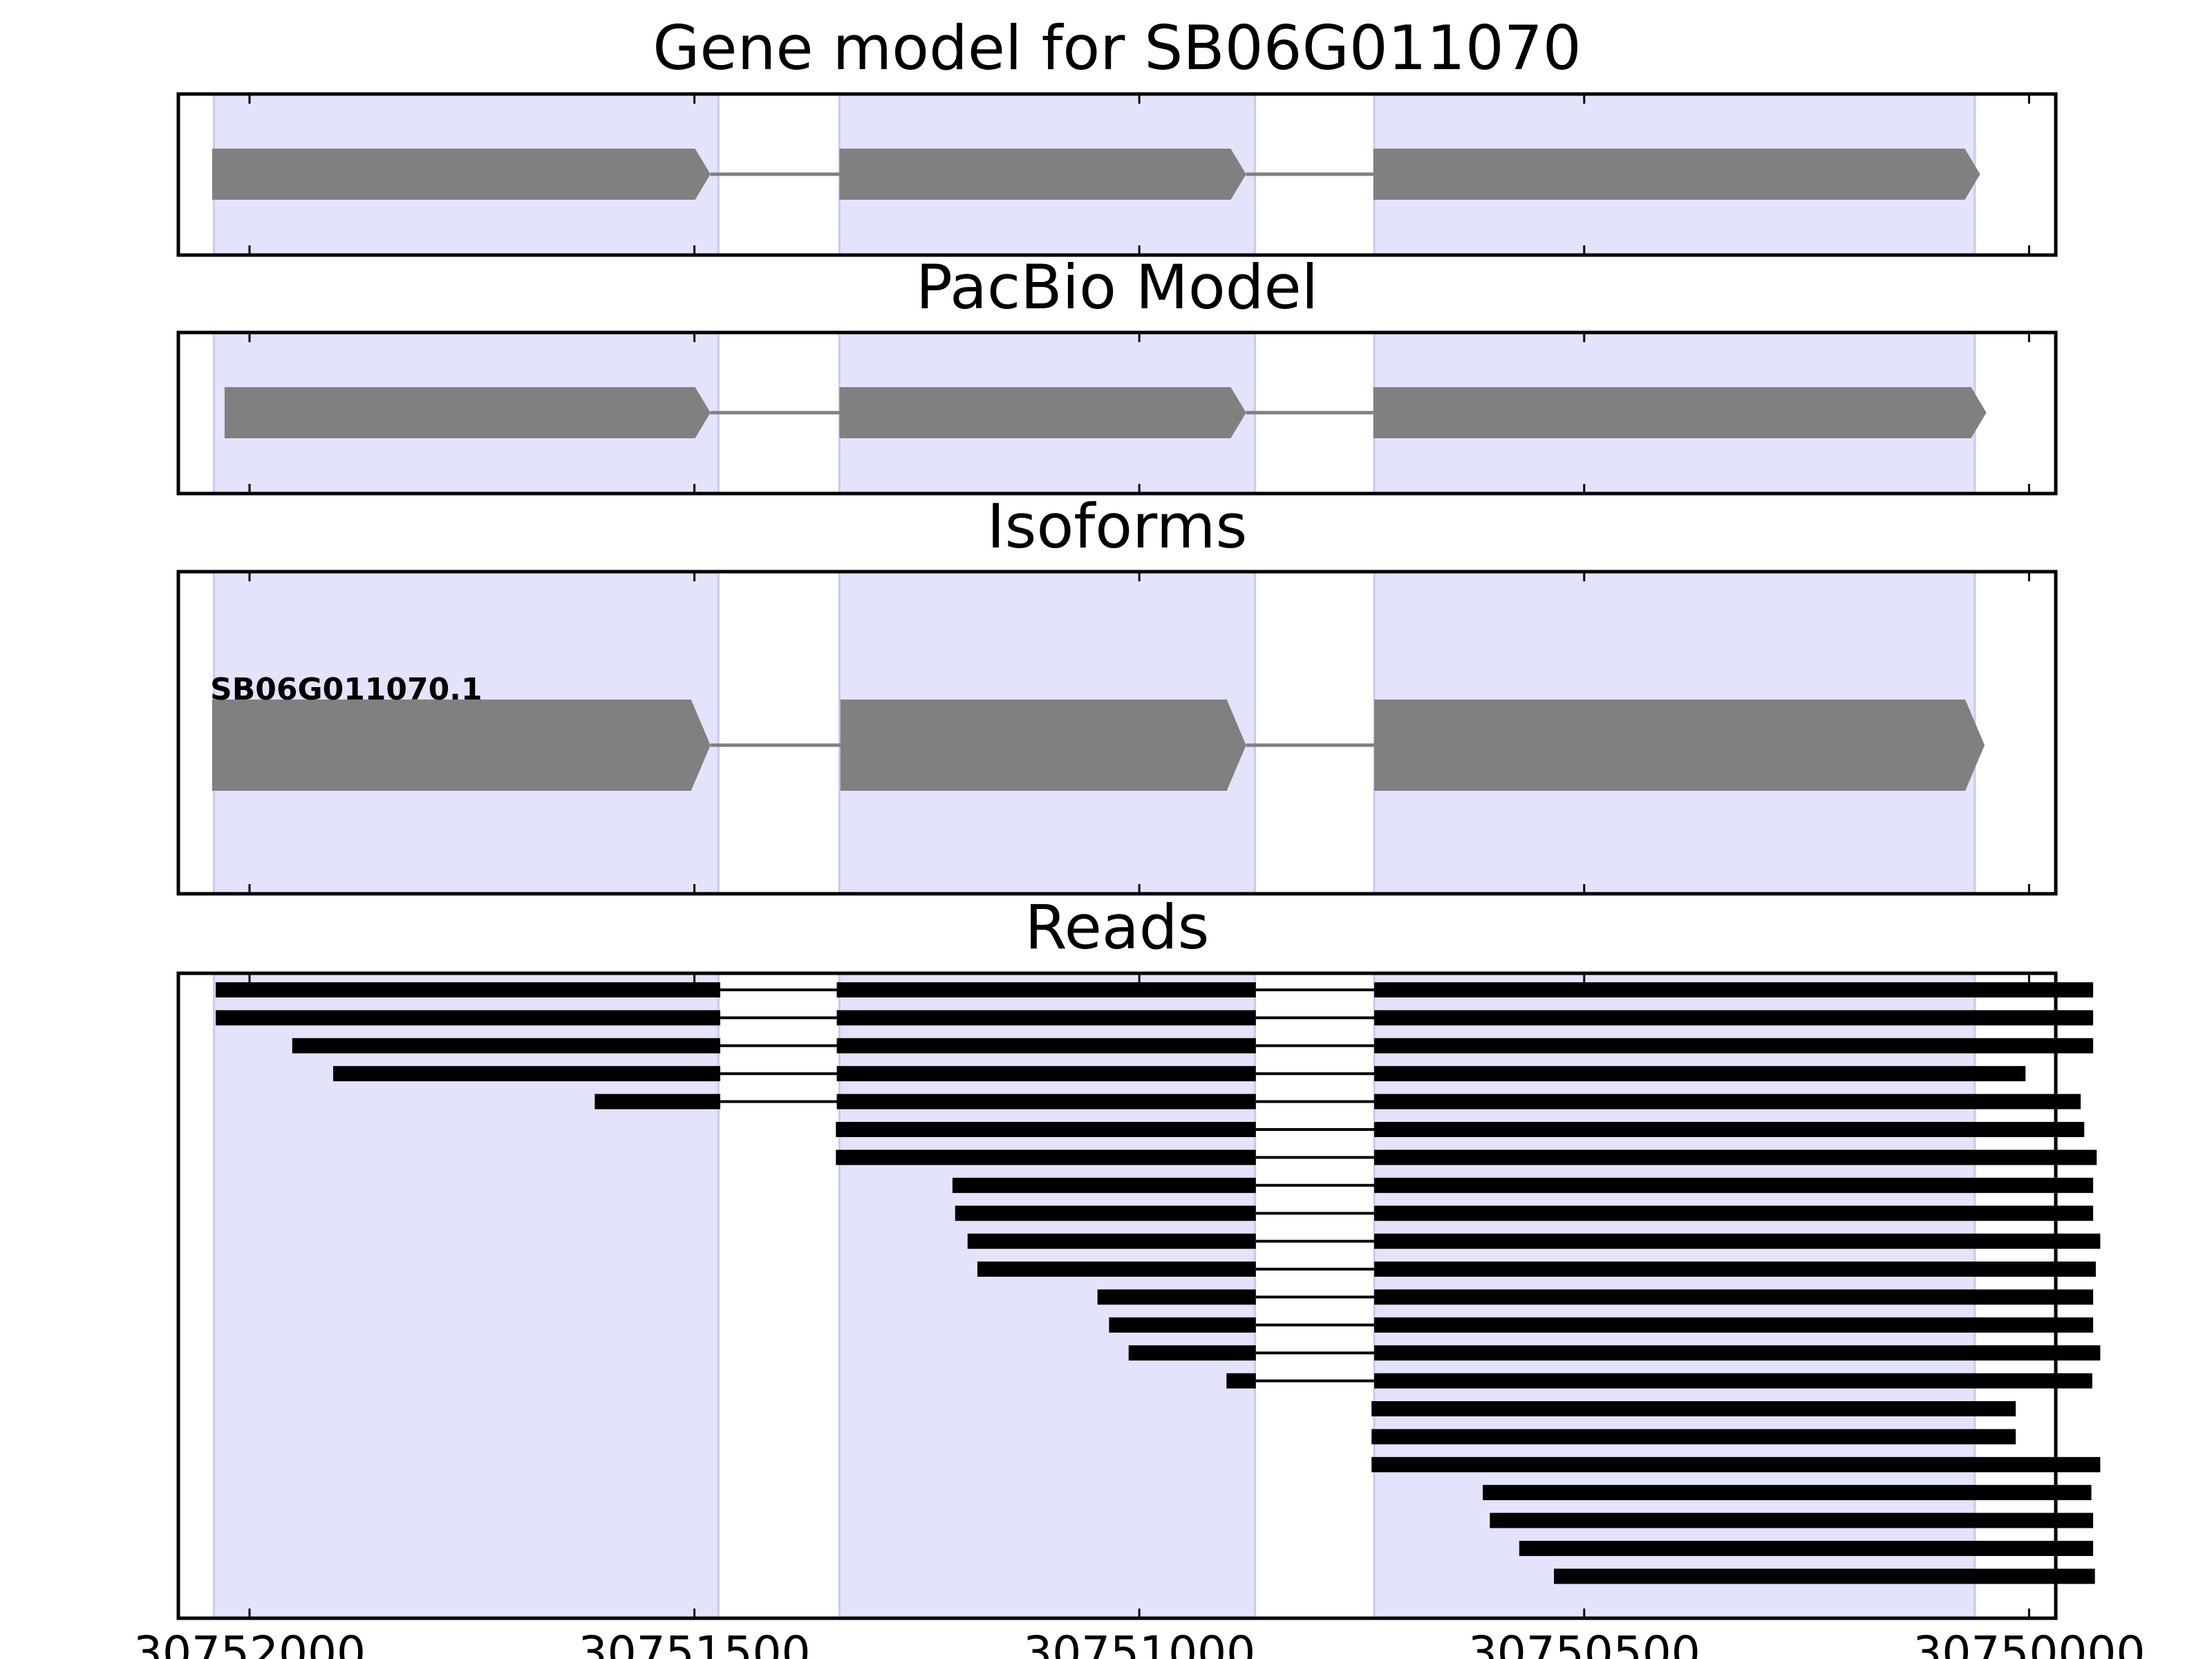 The height and width of the screenshot is (1659, 2212). I want to click on panel-pacbio-model: PacBio Model, so click(1117, 374).